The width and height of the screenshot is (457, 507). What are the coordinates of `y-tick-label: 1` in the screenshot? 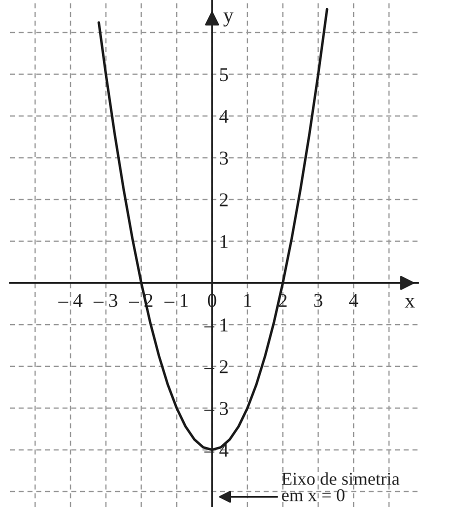 It's located at (224, 241).